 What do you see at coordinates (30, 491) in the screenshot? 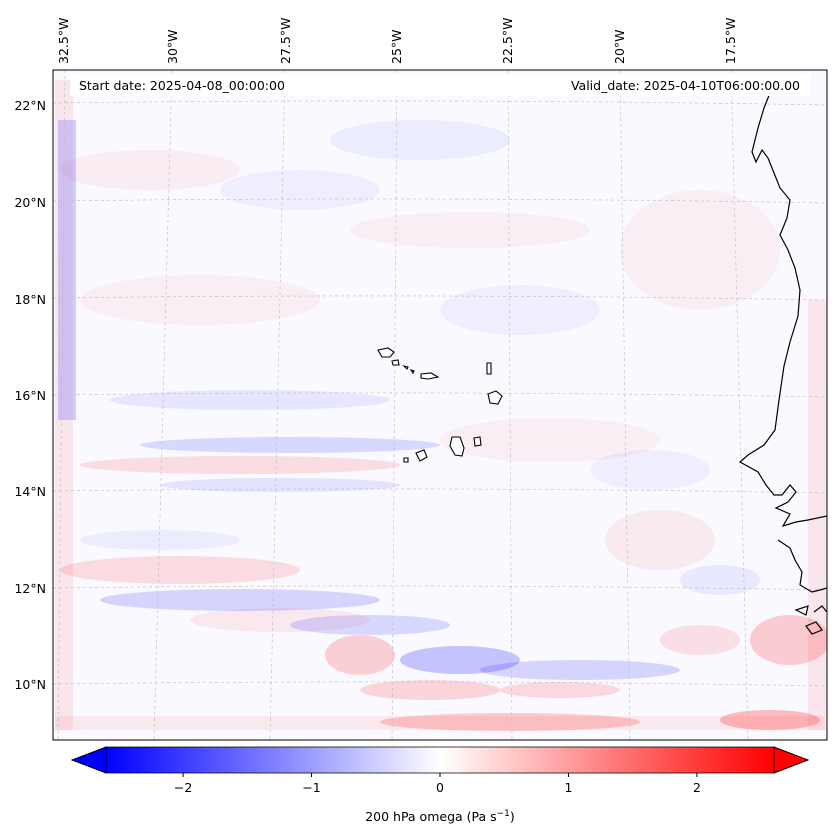
I see `lat-label: 14°N` at bounding box center [30, 491].